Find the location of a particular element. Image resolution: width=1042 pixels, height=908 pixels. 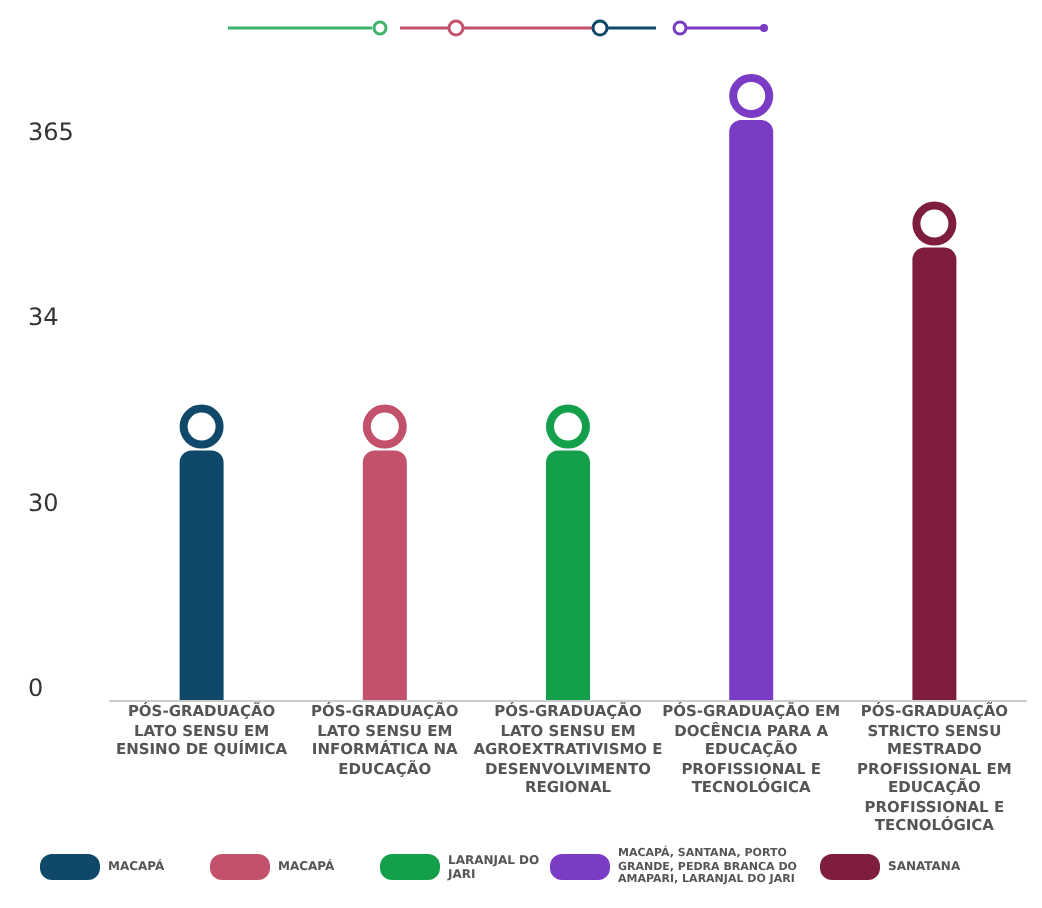

text: 0 is located at coordinates (36, 688).